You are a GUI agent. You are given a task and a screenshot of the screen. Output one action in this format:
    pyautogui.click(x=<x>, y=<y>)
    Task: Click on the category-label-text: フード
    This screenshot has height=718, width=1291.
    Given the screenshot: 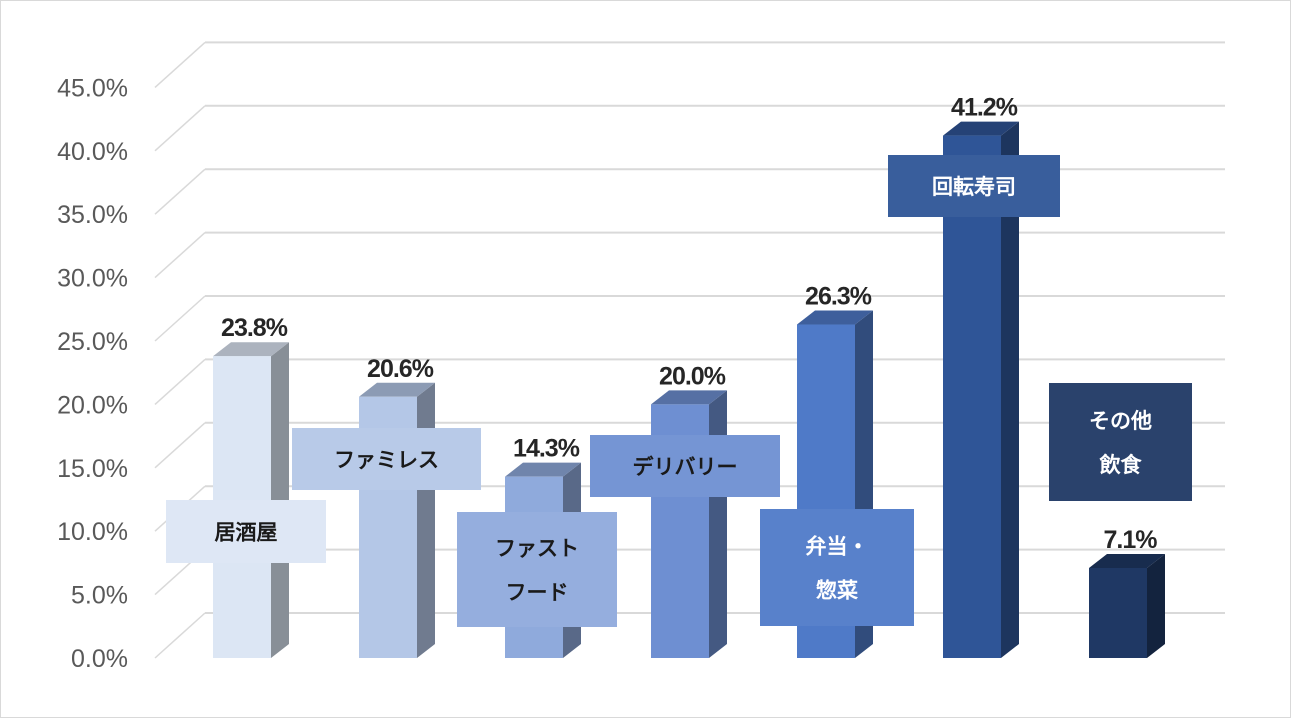 What is the action you would take?
    pyautogui.click(x=537, y=593)
    